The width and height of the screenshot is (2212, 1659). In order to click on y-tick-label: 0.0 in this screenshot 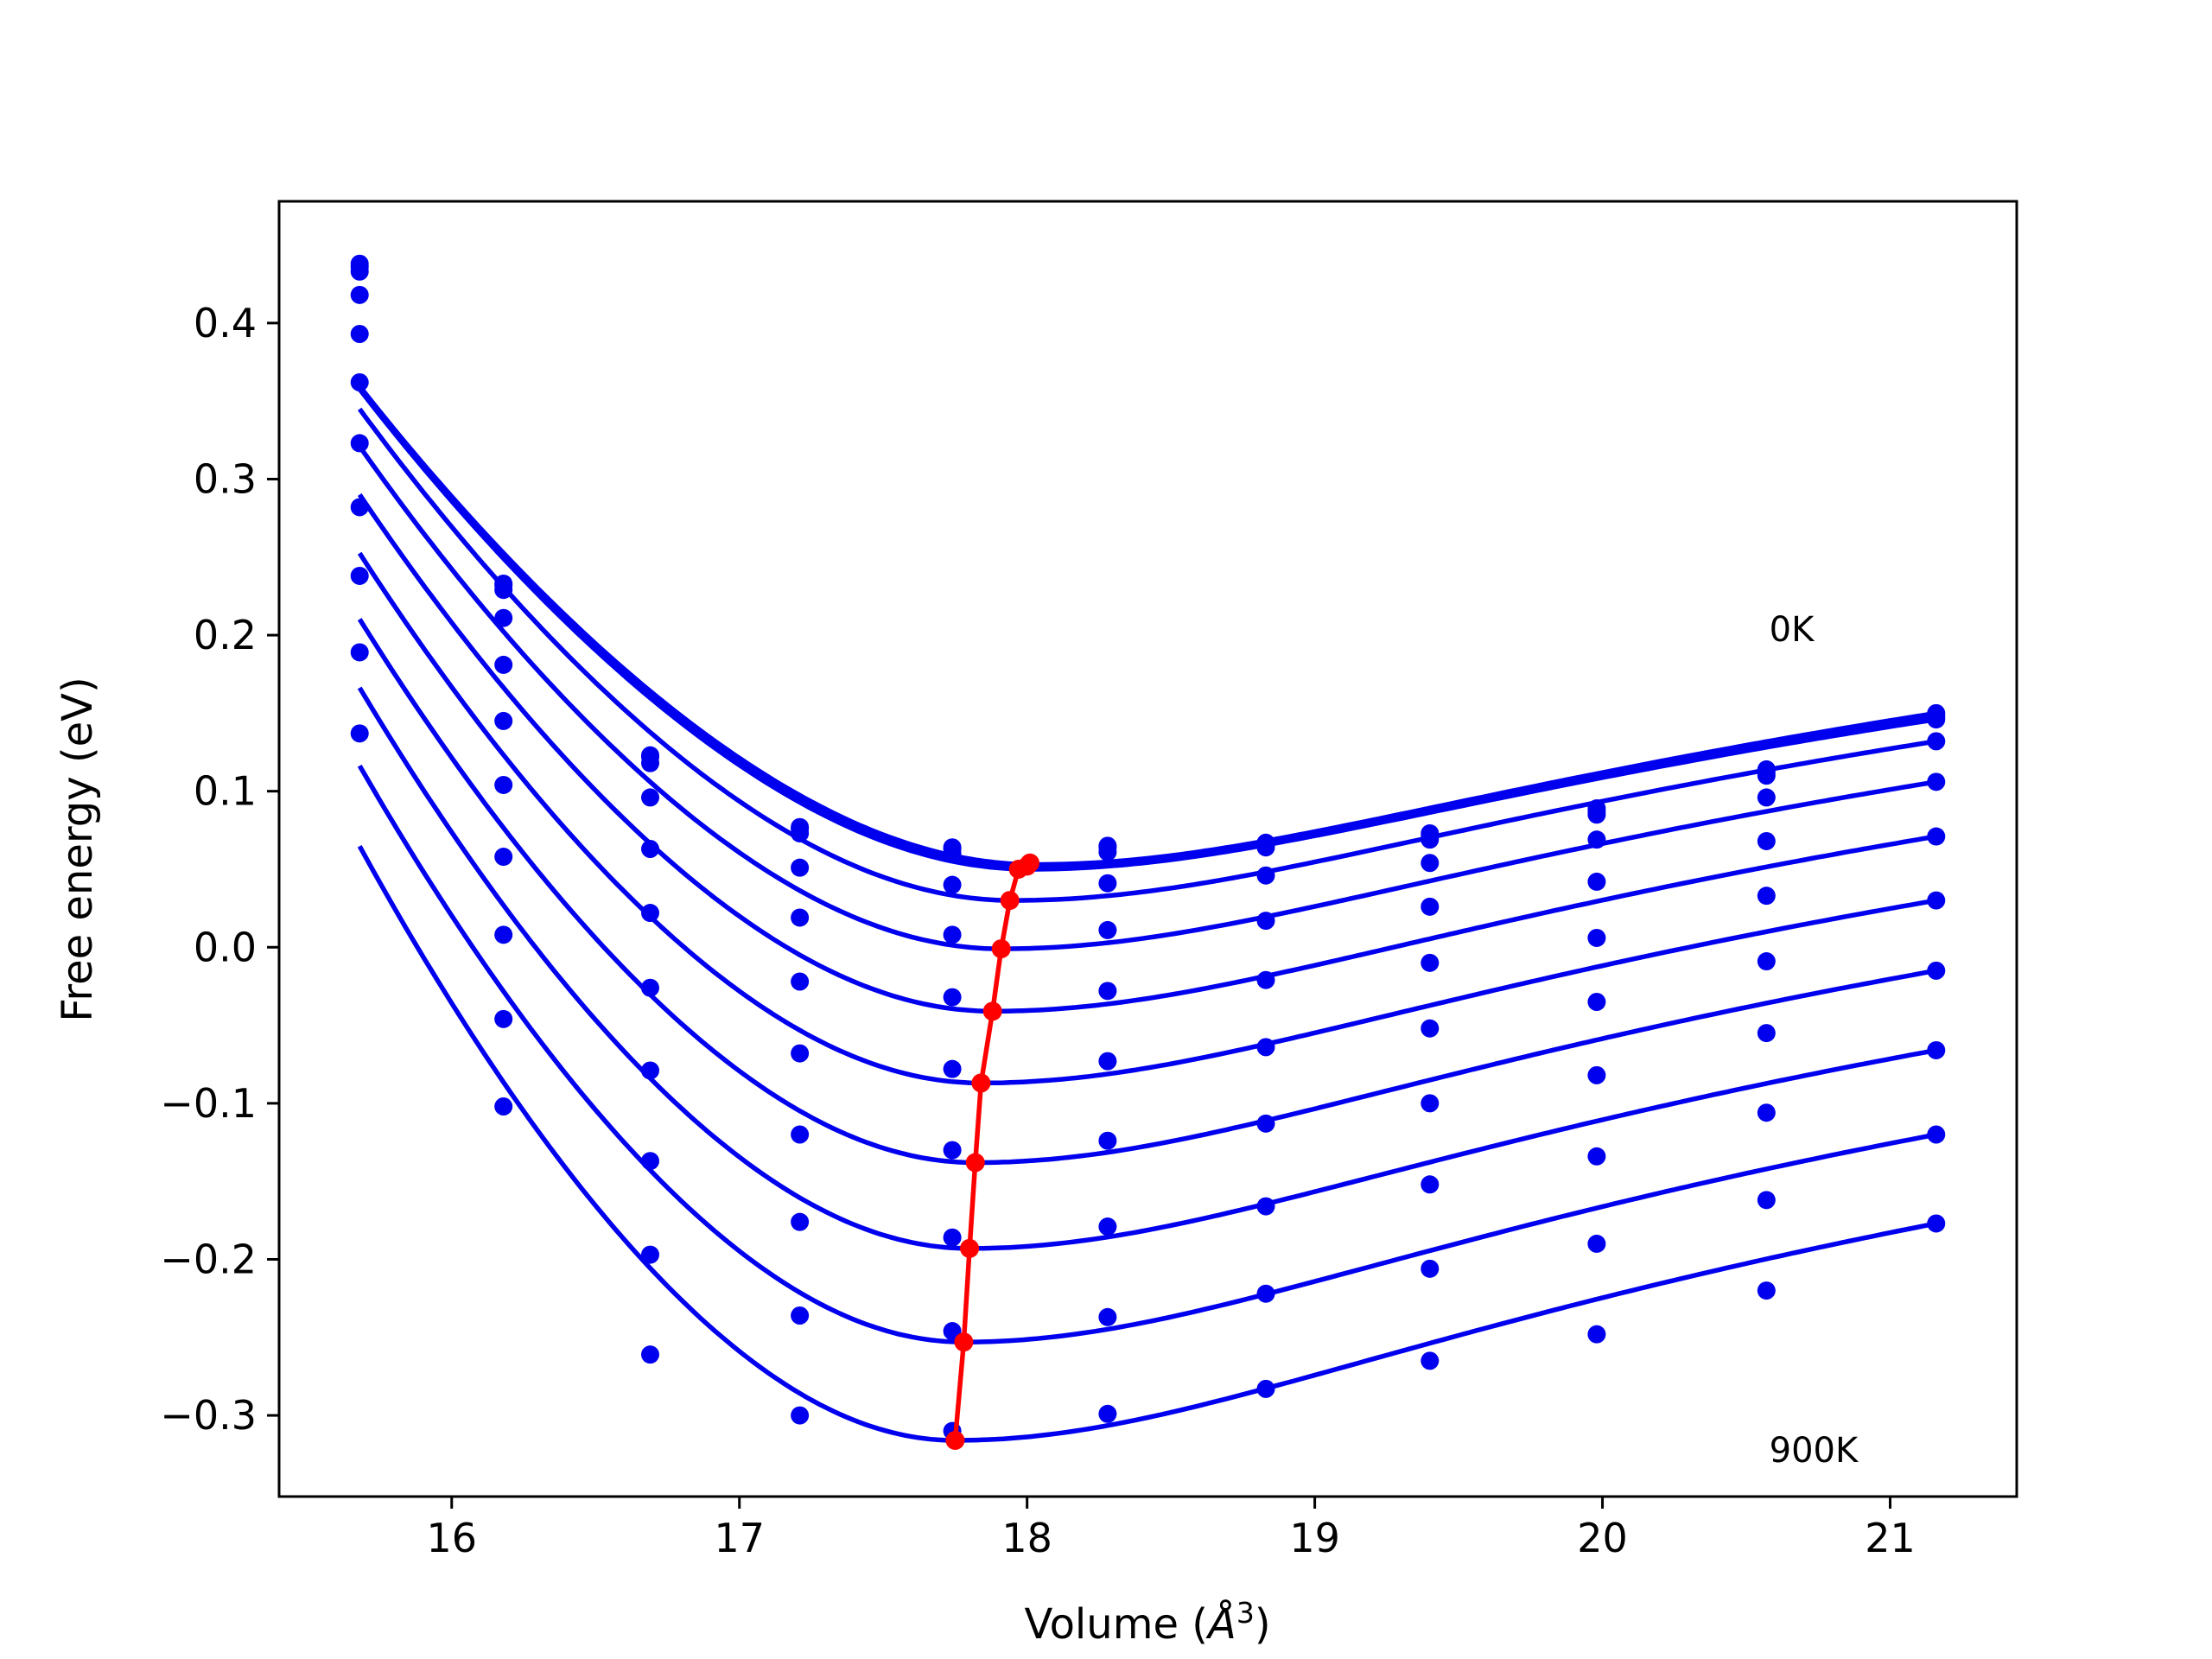, I will do `click(225, 947)`.